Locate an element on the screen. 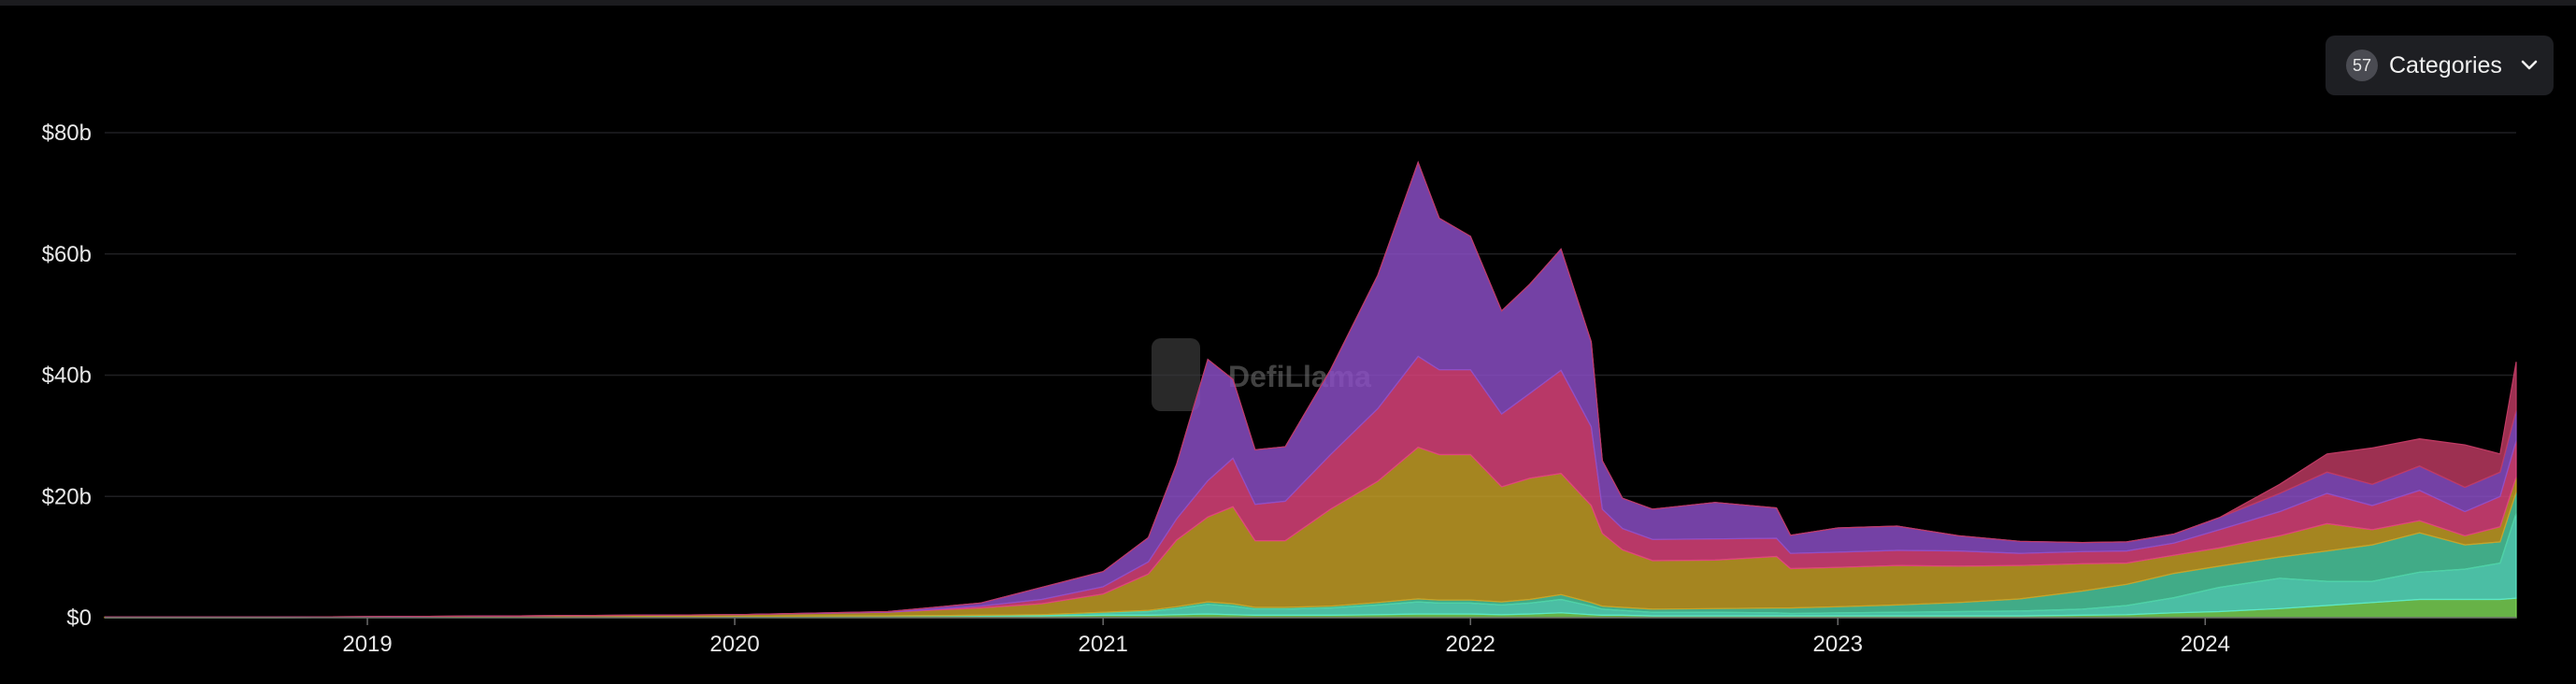 This screenshot has height=684, width=2576. x-tick-label: 2021 is located at coordinates (1102, 644).